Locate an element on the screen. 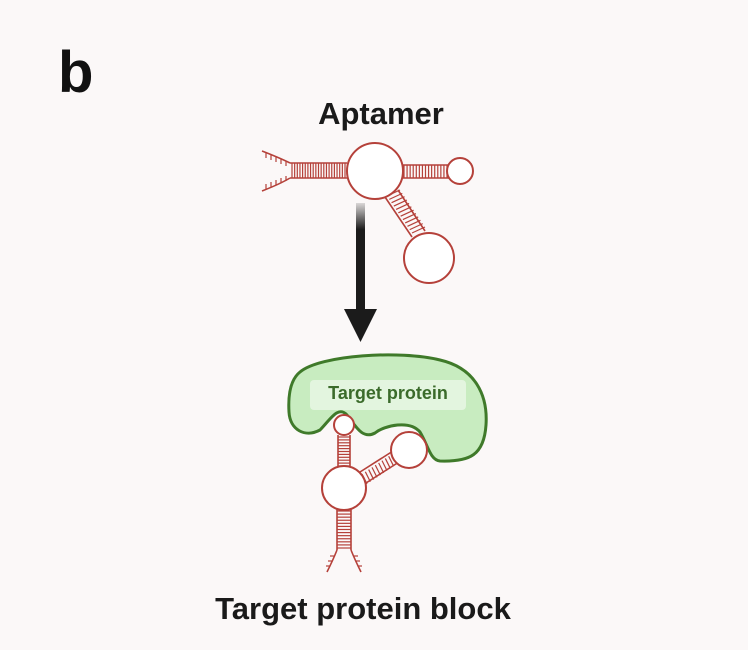  aptamer-diagonal-stem is located at coordinates (405, 213).